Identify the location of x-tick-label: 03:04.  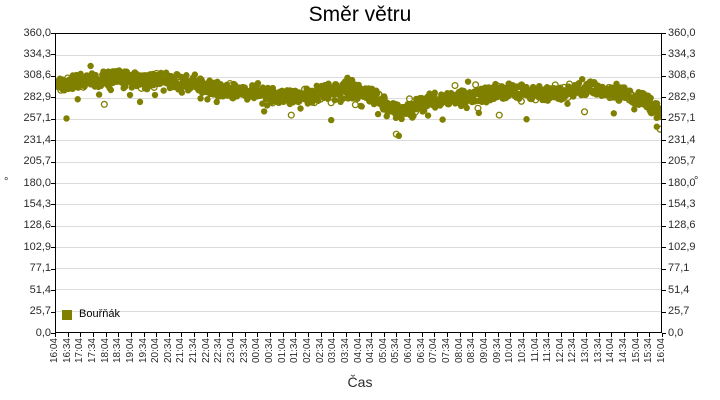
(333, 351).